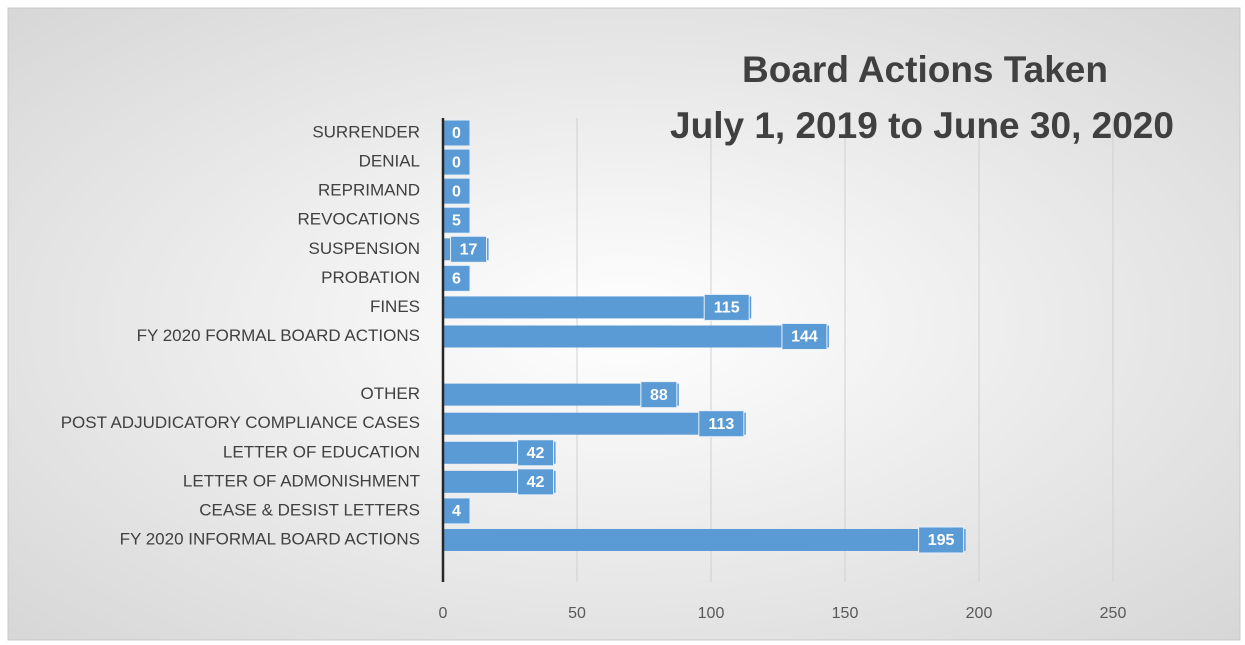 The image size is (1245, 645). I want to click on data-label: 144, so click(804, 337).